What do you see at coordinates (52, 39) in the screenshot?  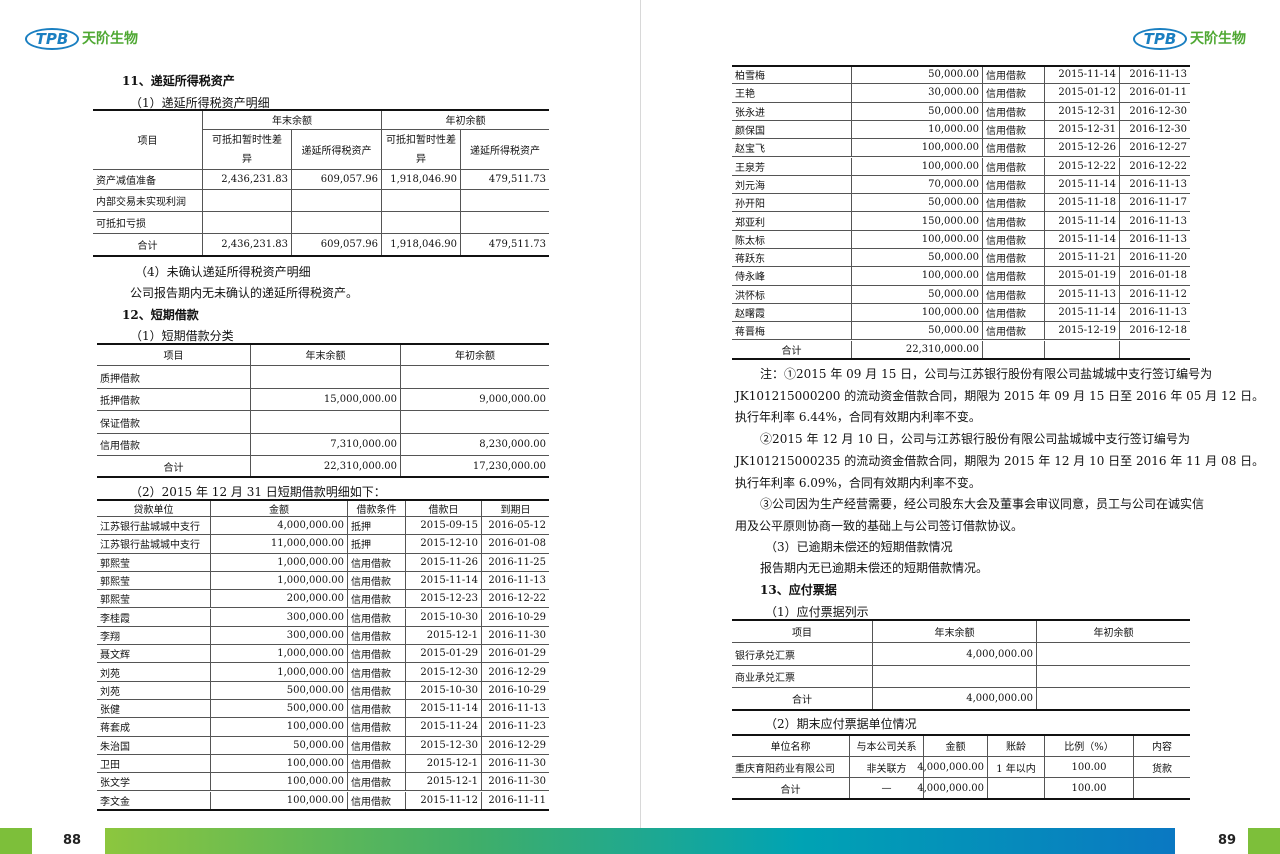 I see `logo-mark: TPB` at bounding box center [52, 39].